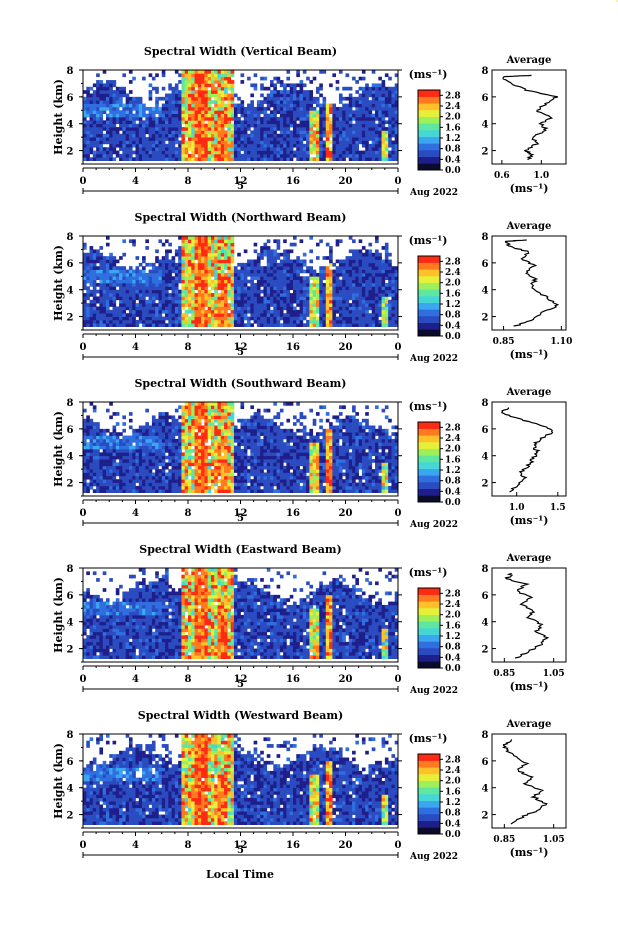 The width and height of the screenshot is (618, 929). What do you see at coordinates (453, 160) in the screenshot?
I see `colorbar-tick-label: 0.4` at bounding box center [453, 160].